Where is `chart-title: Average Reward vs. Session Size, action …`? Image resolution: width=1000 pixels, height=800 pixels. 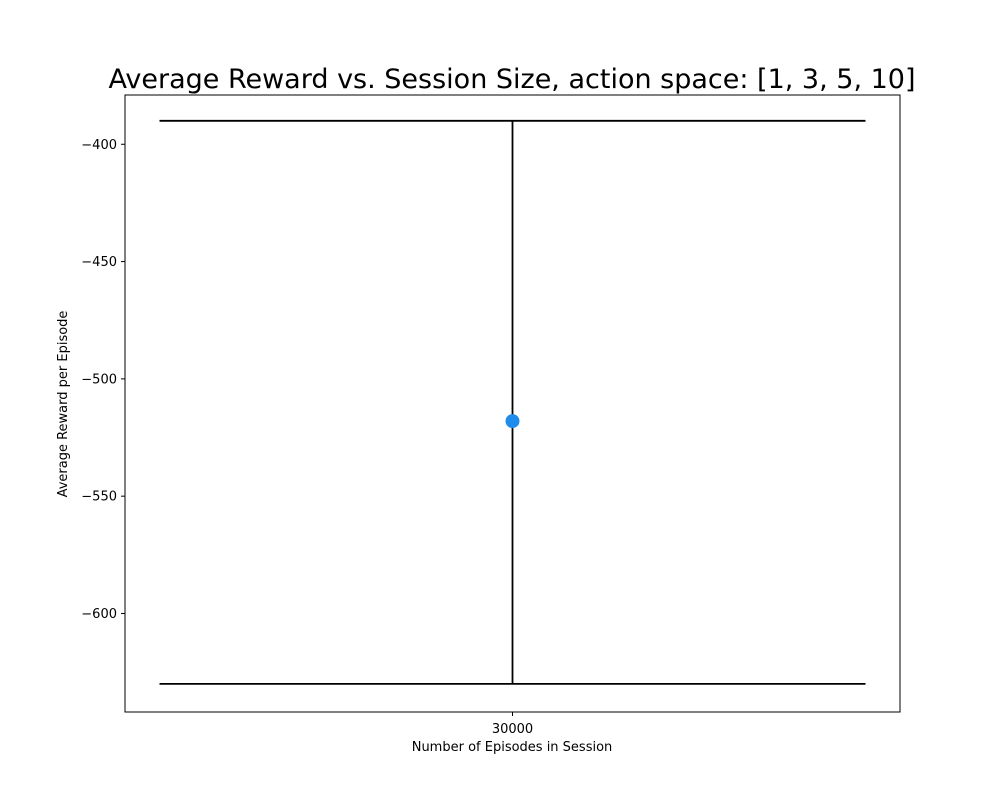
chart-title: Average Reward vs. Session Size, action … is located at coordinates (511, 79).